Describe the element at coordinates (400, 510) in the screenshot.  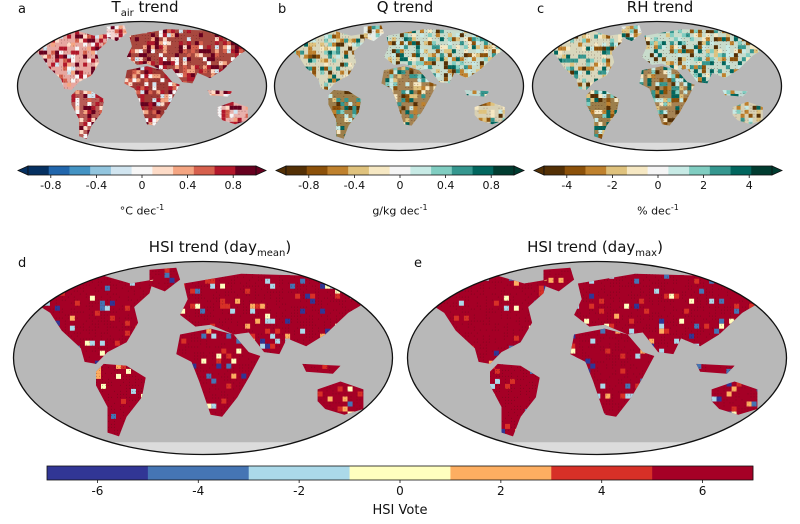
I see `colorbar-label-hsi: HSI Vote` at that location.